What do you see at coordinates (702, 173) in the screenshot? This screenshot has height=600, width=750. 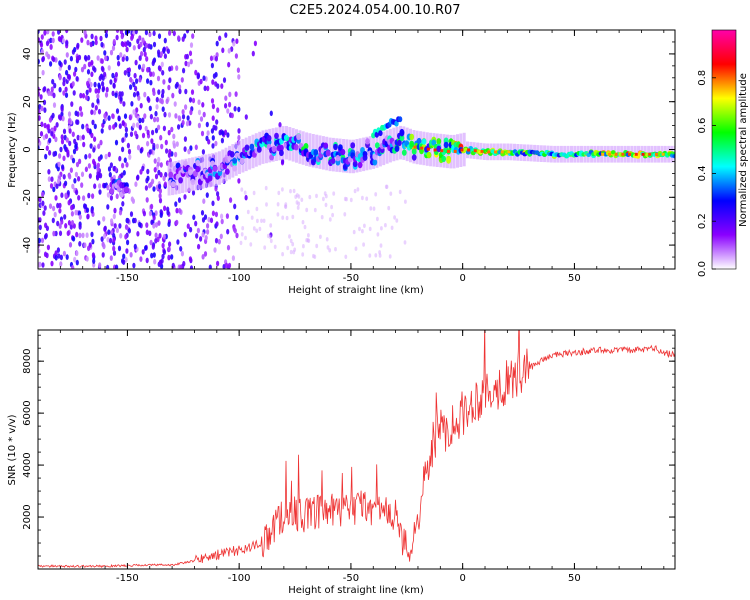 I see `colorbar-tick-label: 0.4` at bounding box center [702, 173].